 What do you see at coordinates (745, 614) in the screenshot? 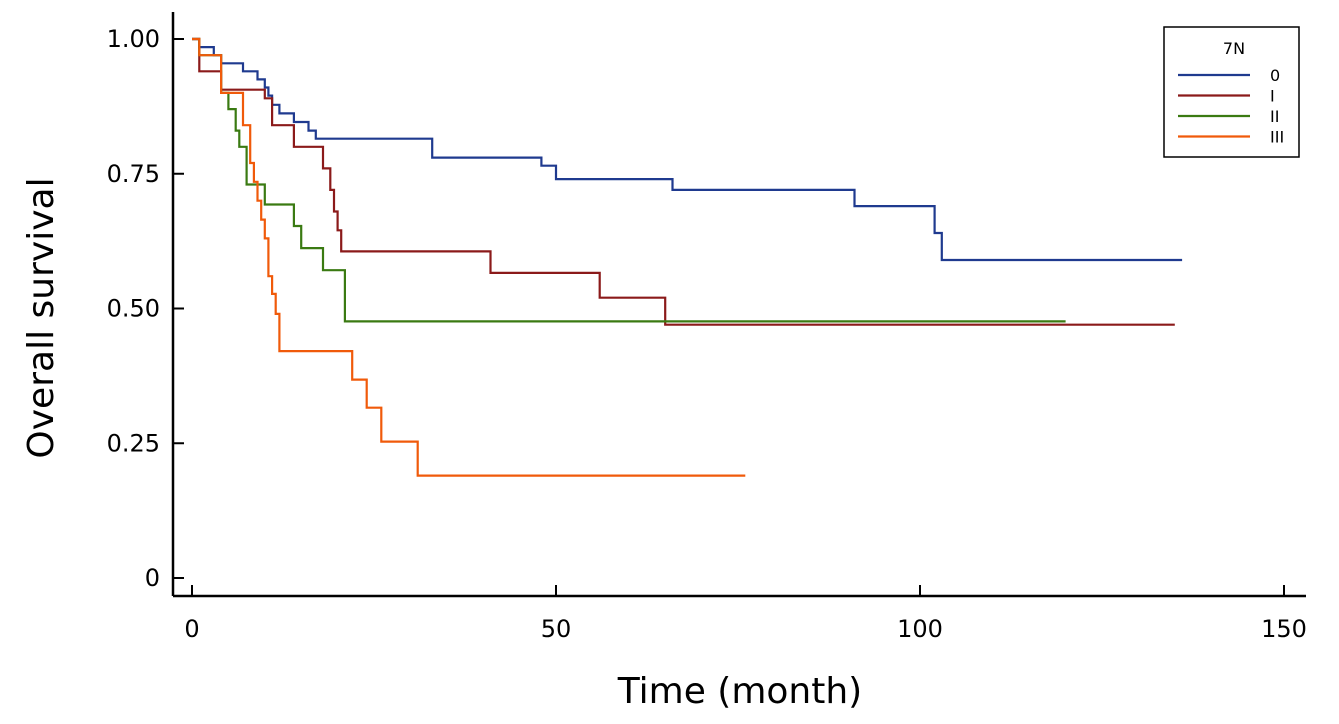
I see `x-ticks: 0 50 100 150` at bounding box center [745, 614].